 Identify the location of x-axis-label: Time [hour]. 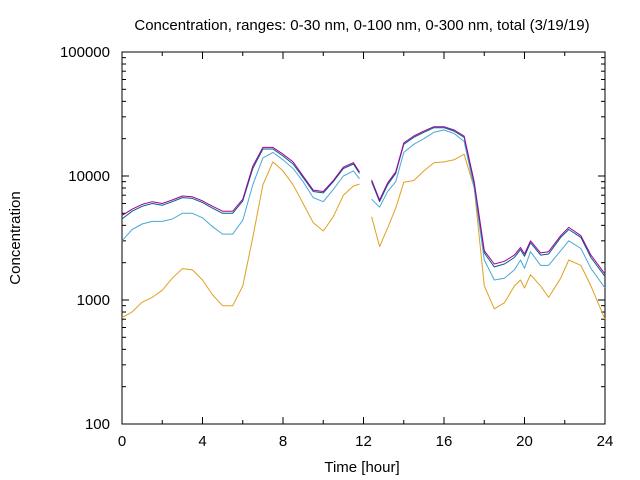
(361, 467).